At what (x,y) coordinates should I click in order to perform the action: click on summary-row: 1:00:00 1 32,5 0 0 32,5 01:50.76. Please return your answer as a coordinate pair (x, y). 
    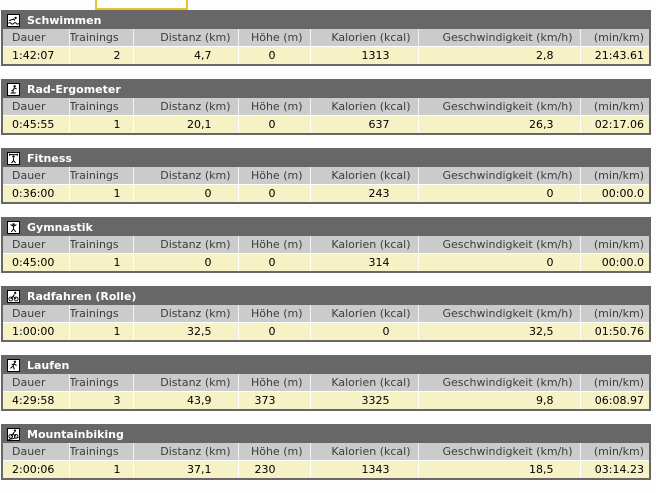
    Looking at the image, I should click on (326, 331).